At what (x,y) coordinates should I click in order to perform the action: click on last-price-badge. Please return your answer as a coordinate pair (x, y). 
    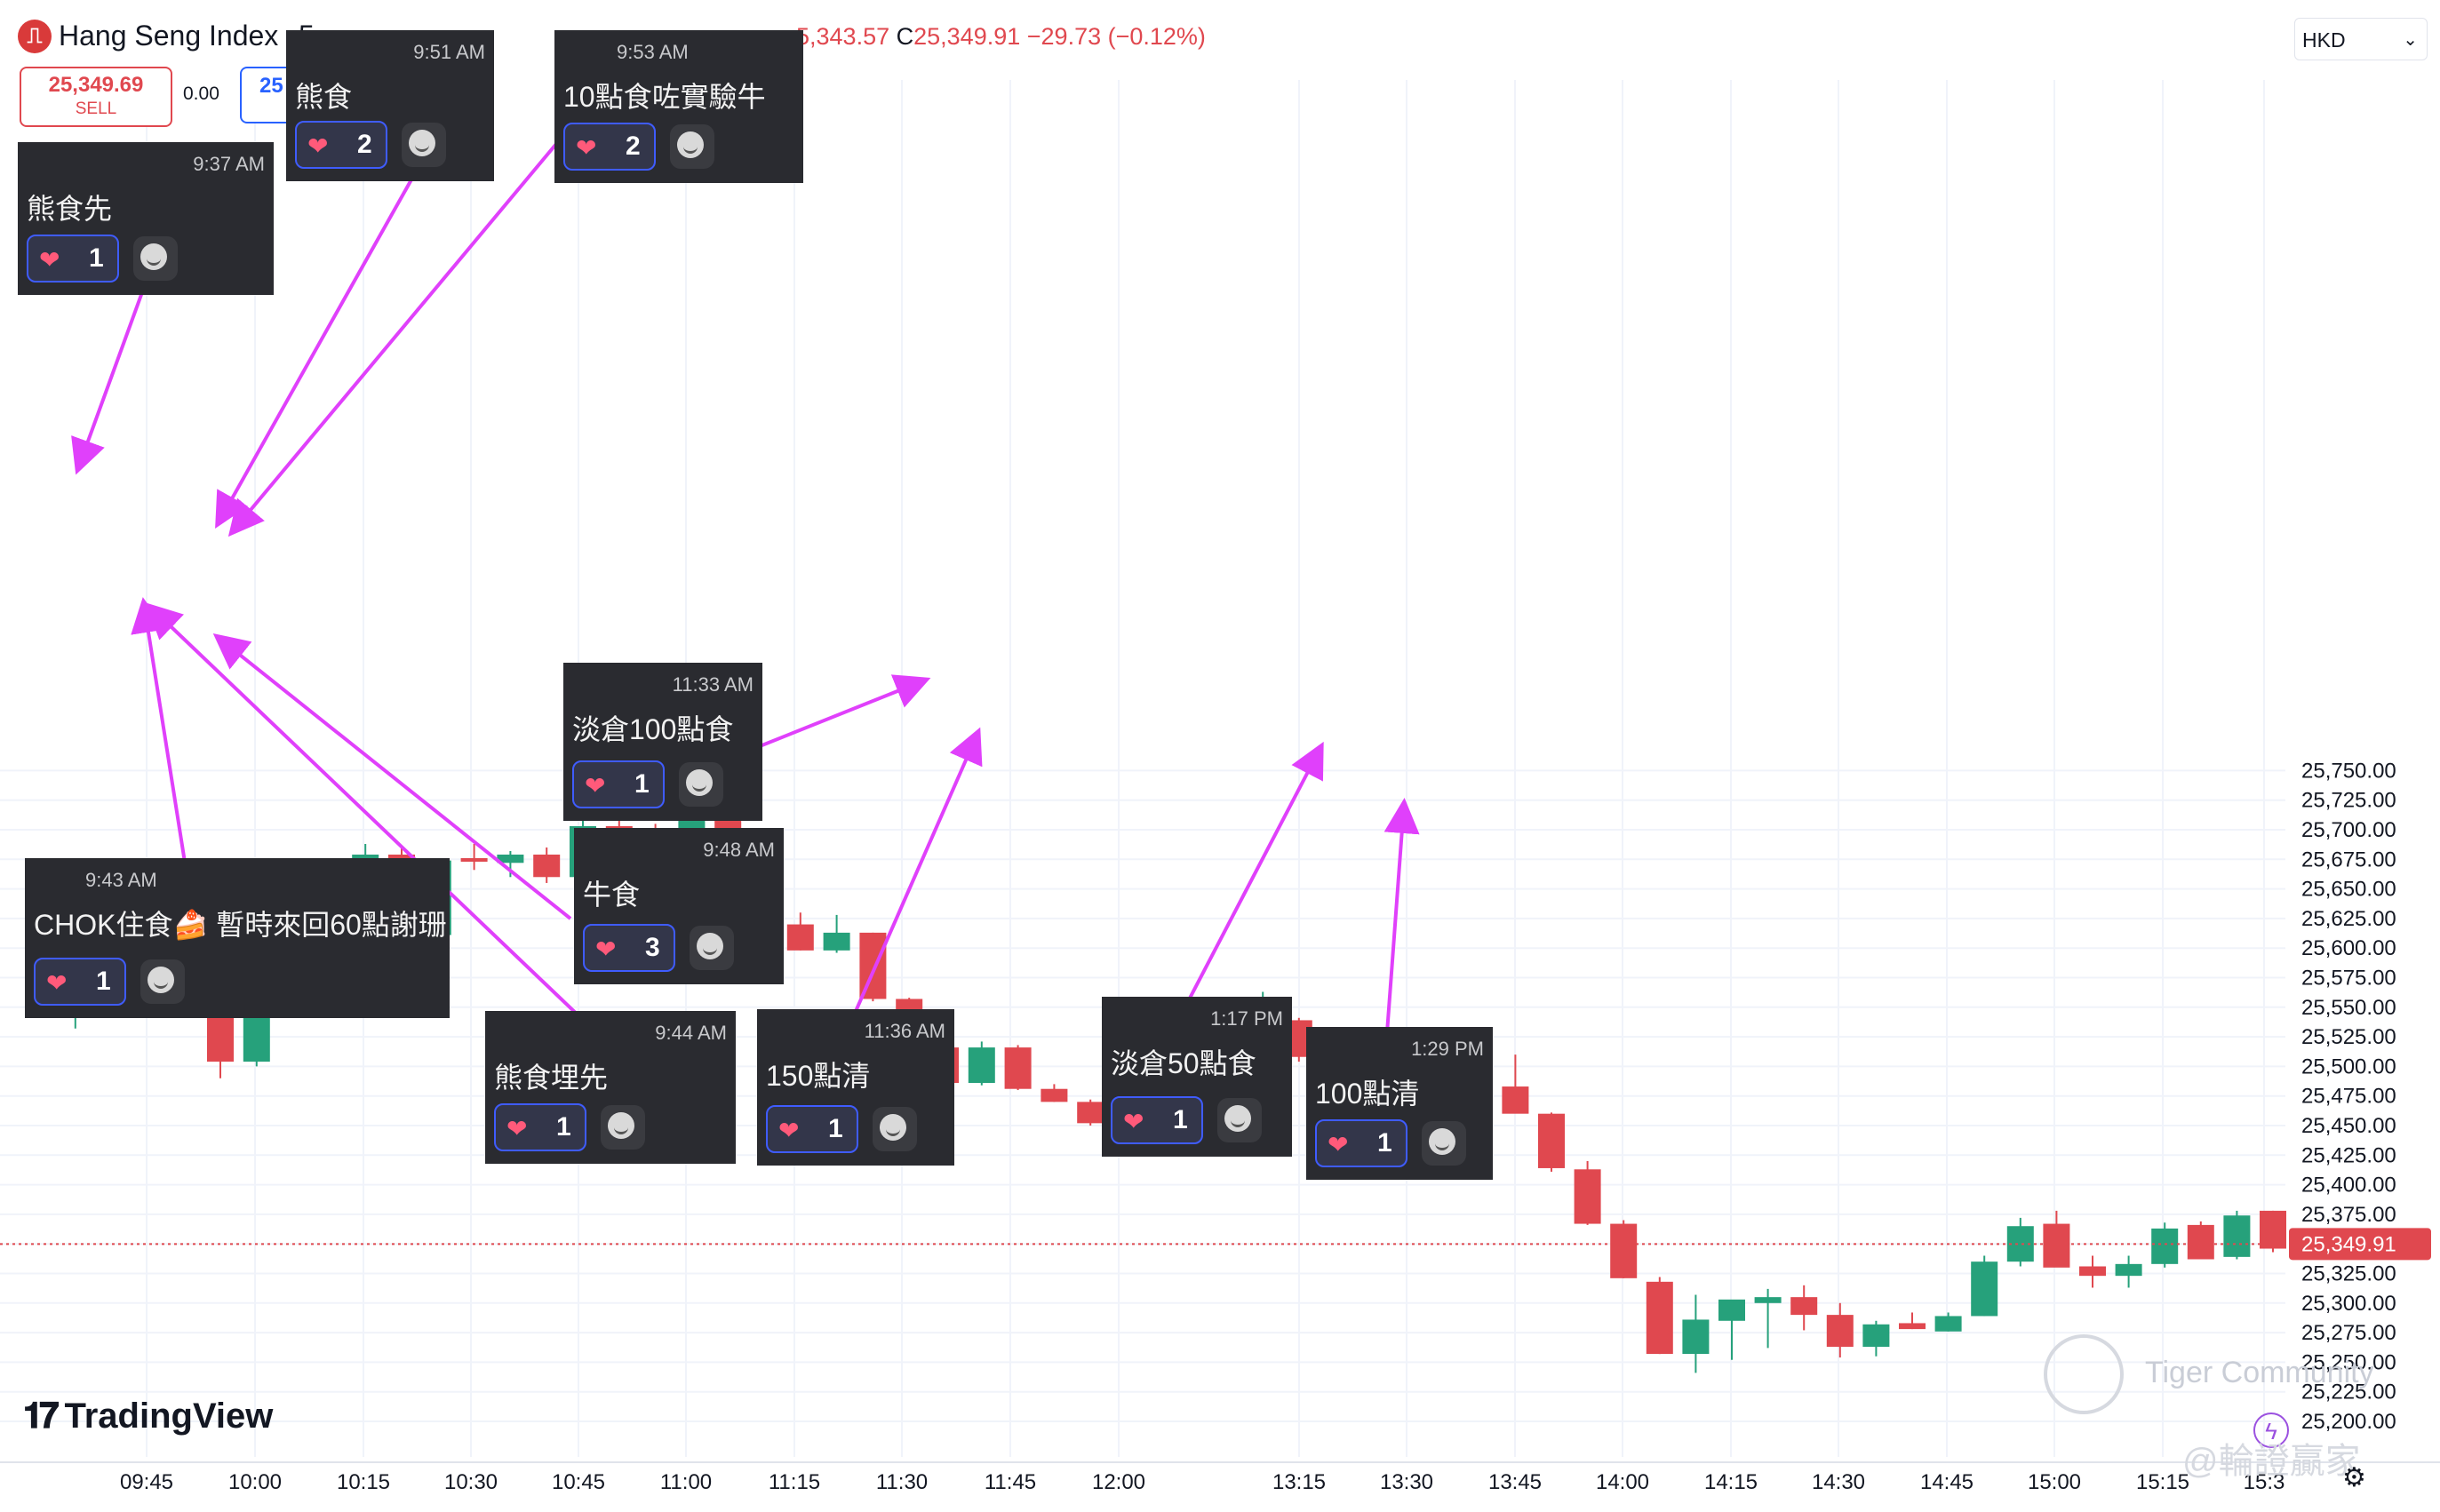
    Looking at the image, I should click on (2360, 1244).